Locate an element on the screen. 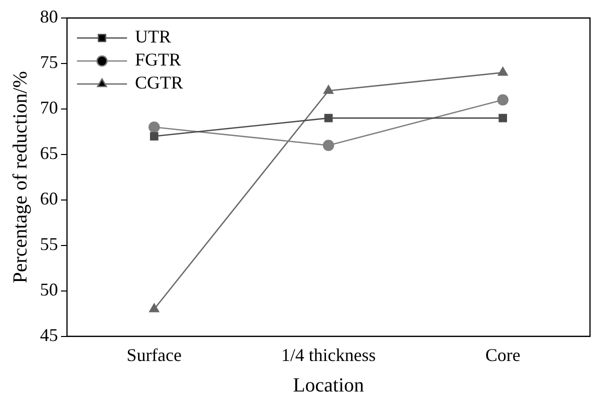 The height and width of the screenshot is (407, 600). y-tick-label: 70 is located at coordinates (49, 108).